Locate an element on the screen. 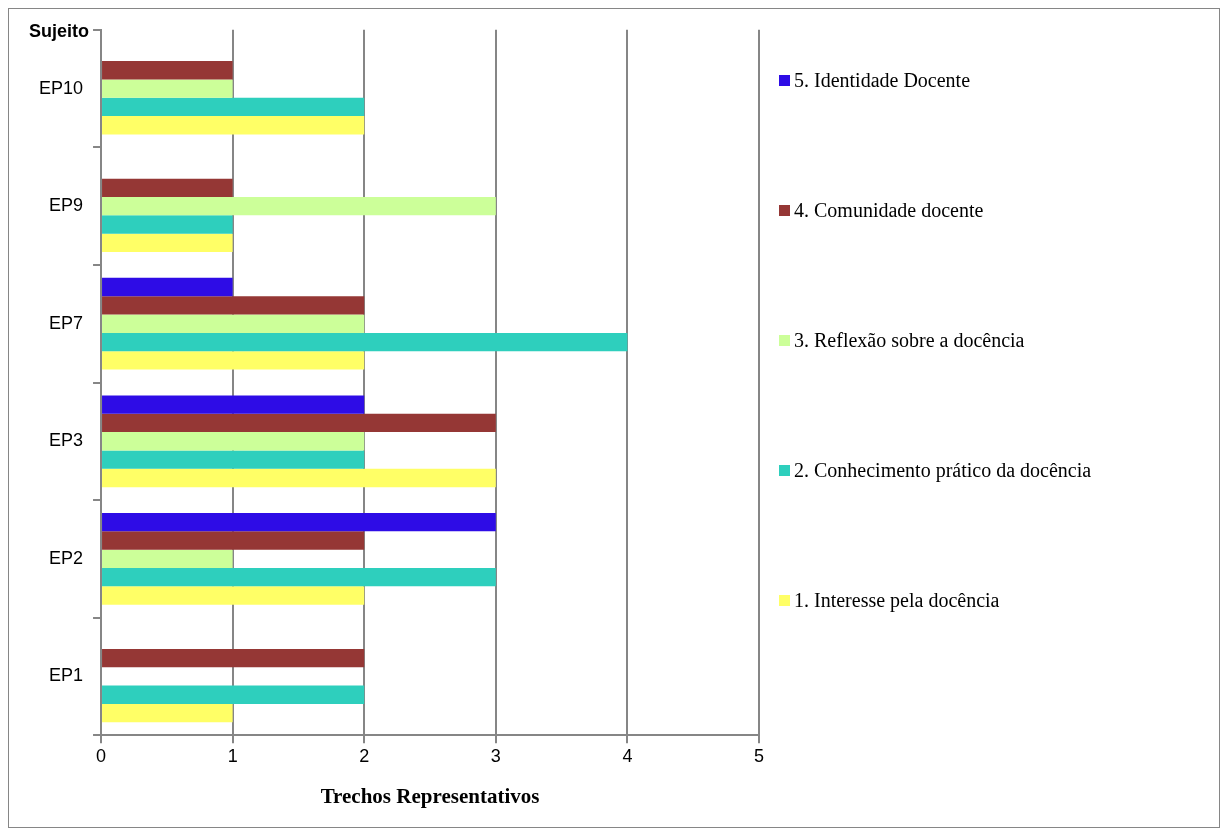  x-tick-label: 3 is located at coordinates (495, 755).